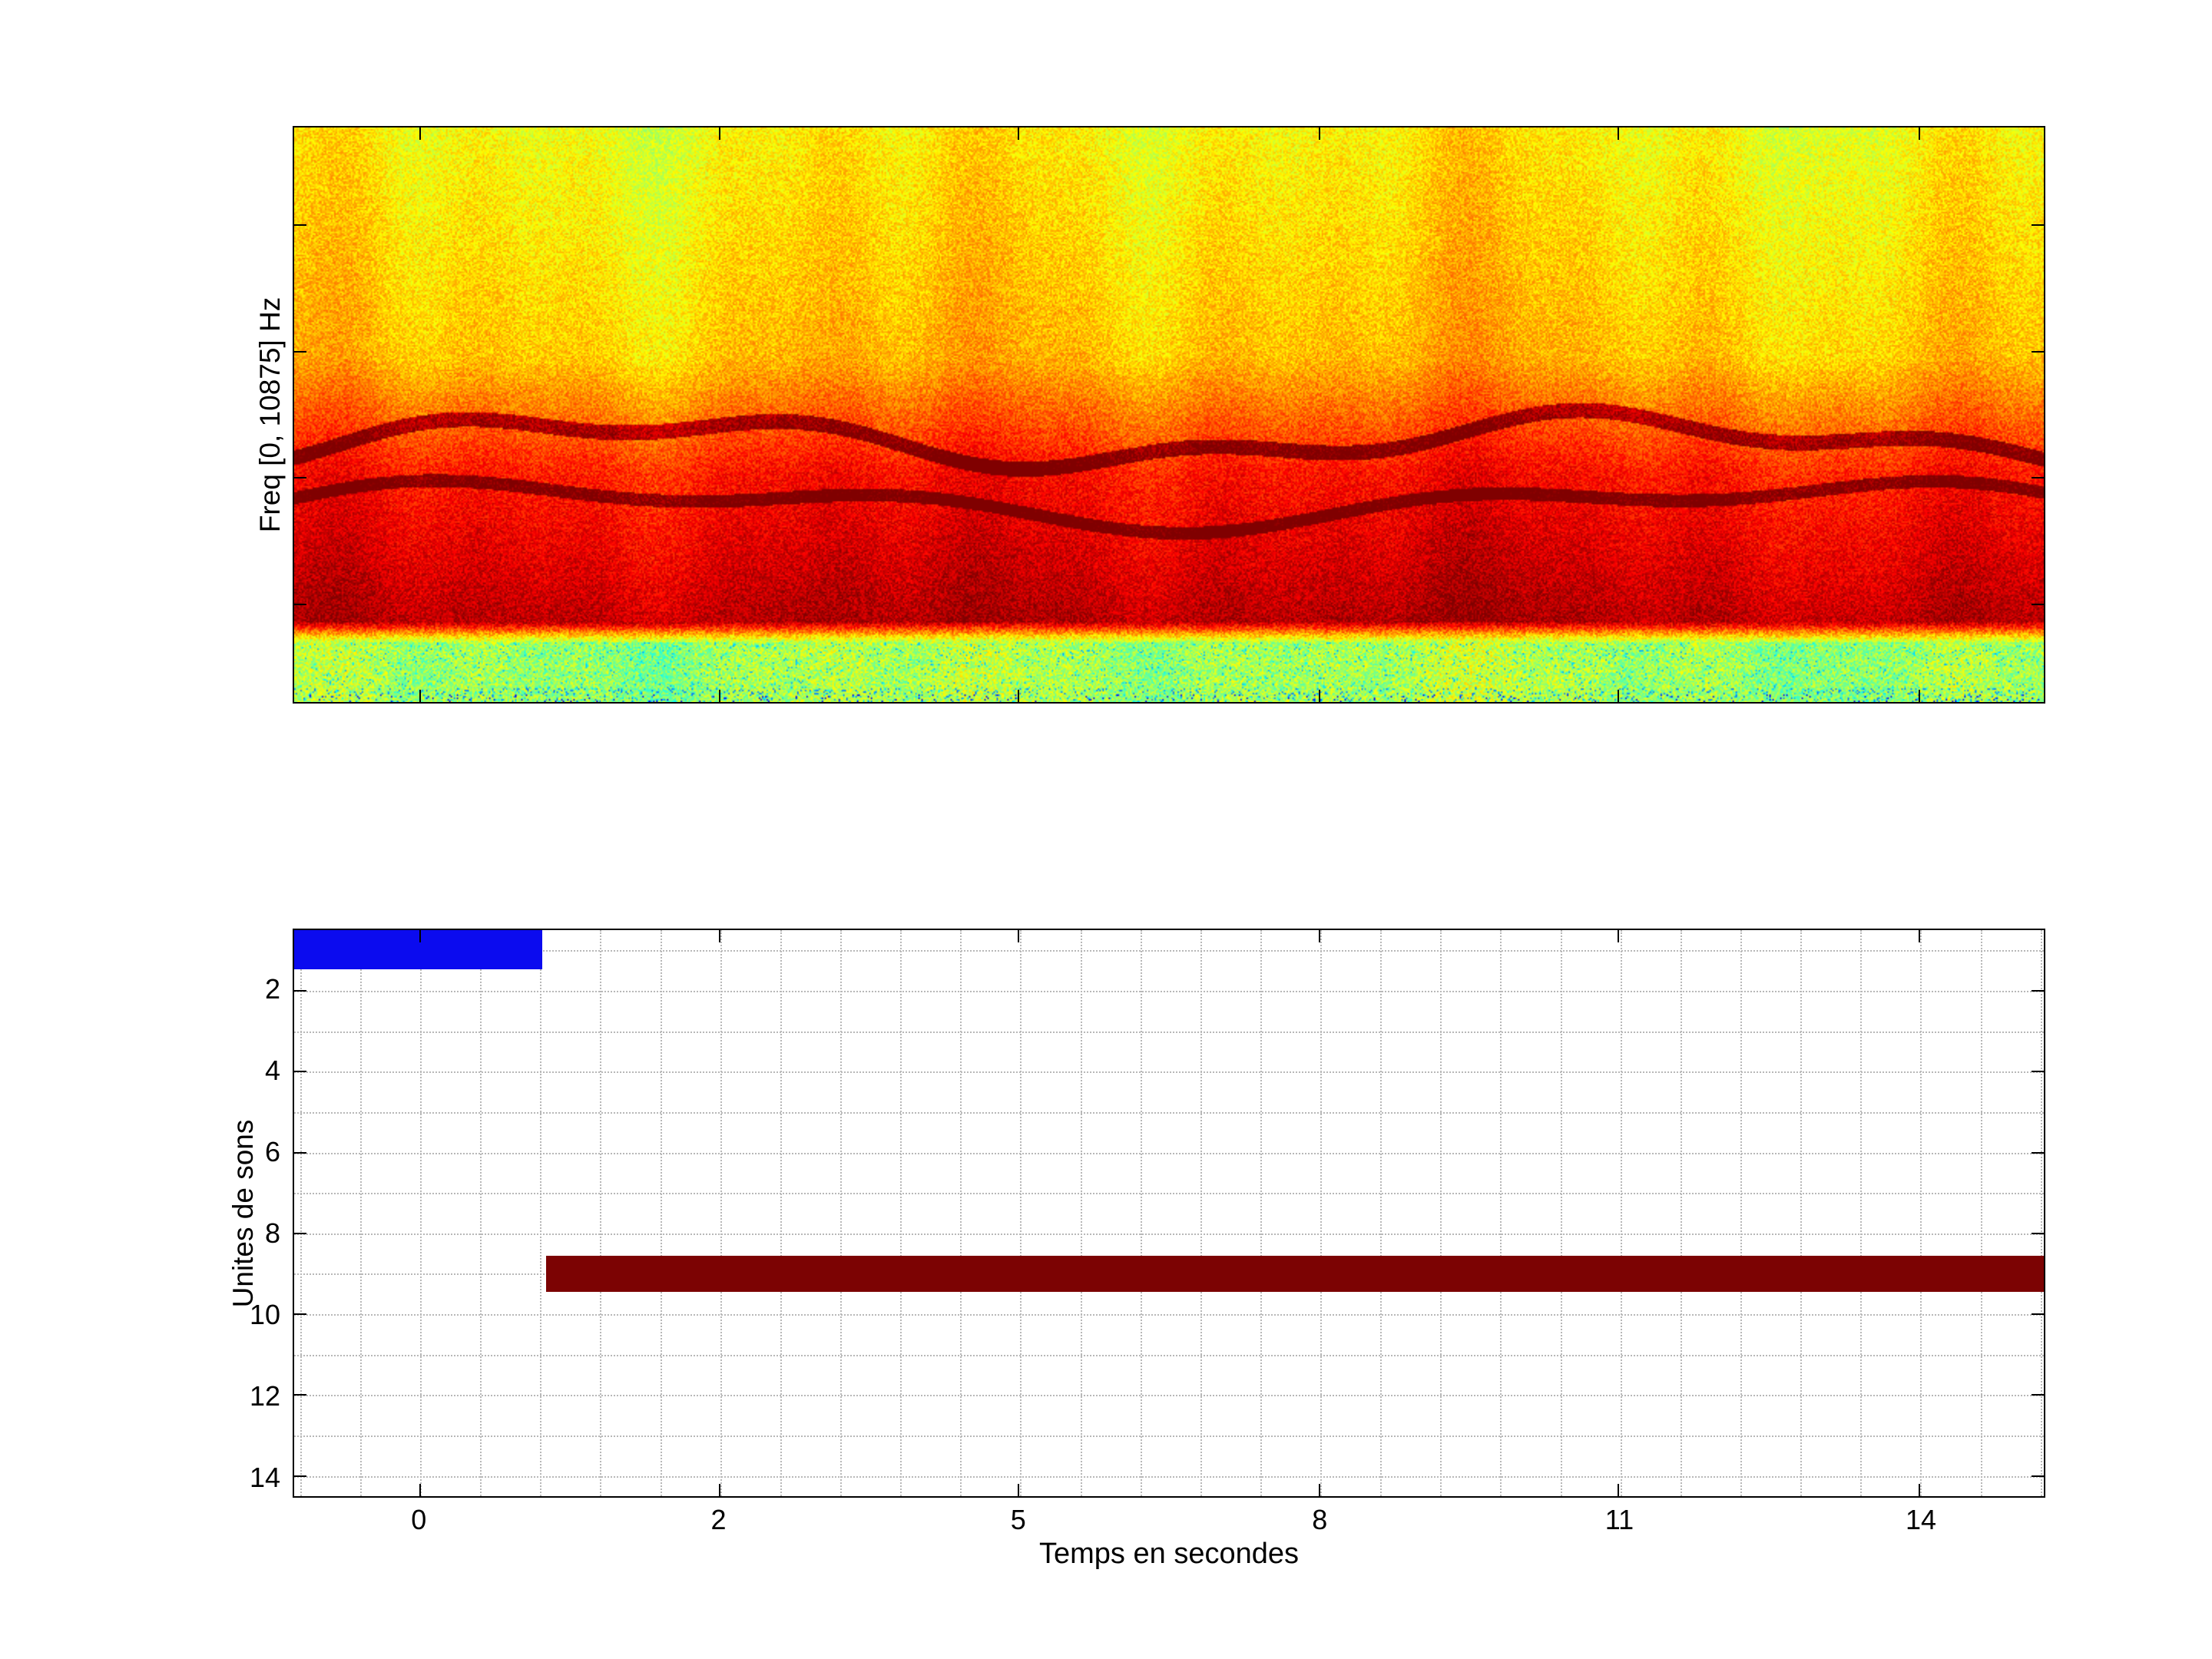  What do you see at coordinates (270, 415) in the screenshot?
I see `spectrogram-ylabel: Freq [0, 10875] Hz` at bounding box center [270, 415].